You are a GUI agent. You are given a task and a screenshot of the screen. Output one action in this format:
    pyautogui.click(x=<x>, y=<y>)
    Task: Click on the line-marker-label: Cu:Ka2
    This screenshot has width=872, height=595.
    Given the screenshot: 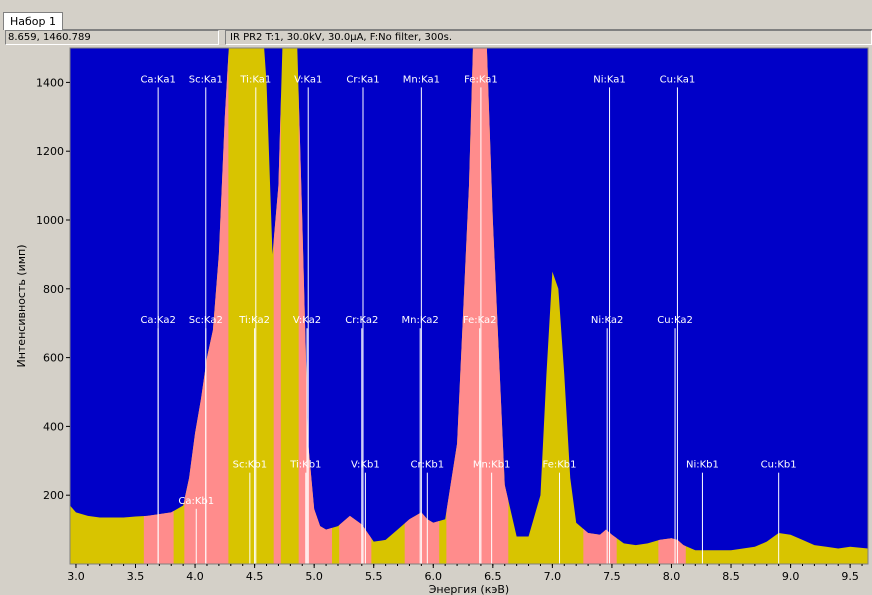 What is the action you would take?
    pyautogui.click(x=675, y=320)
    